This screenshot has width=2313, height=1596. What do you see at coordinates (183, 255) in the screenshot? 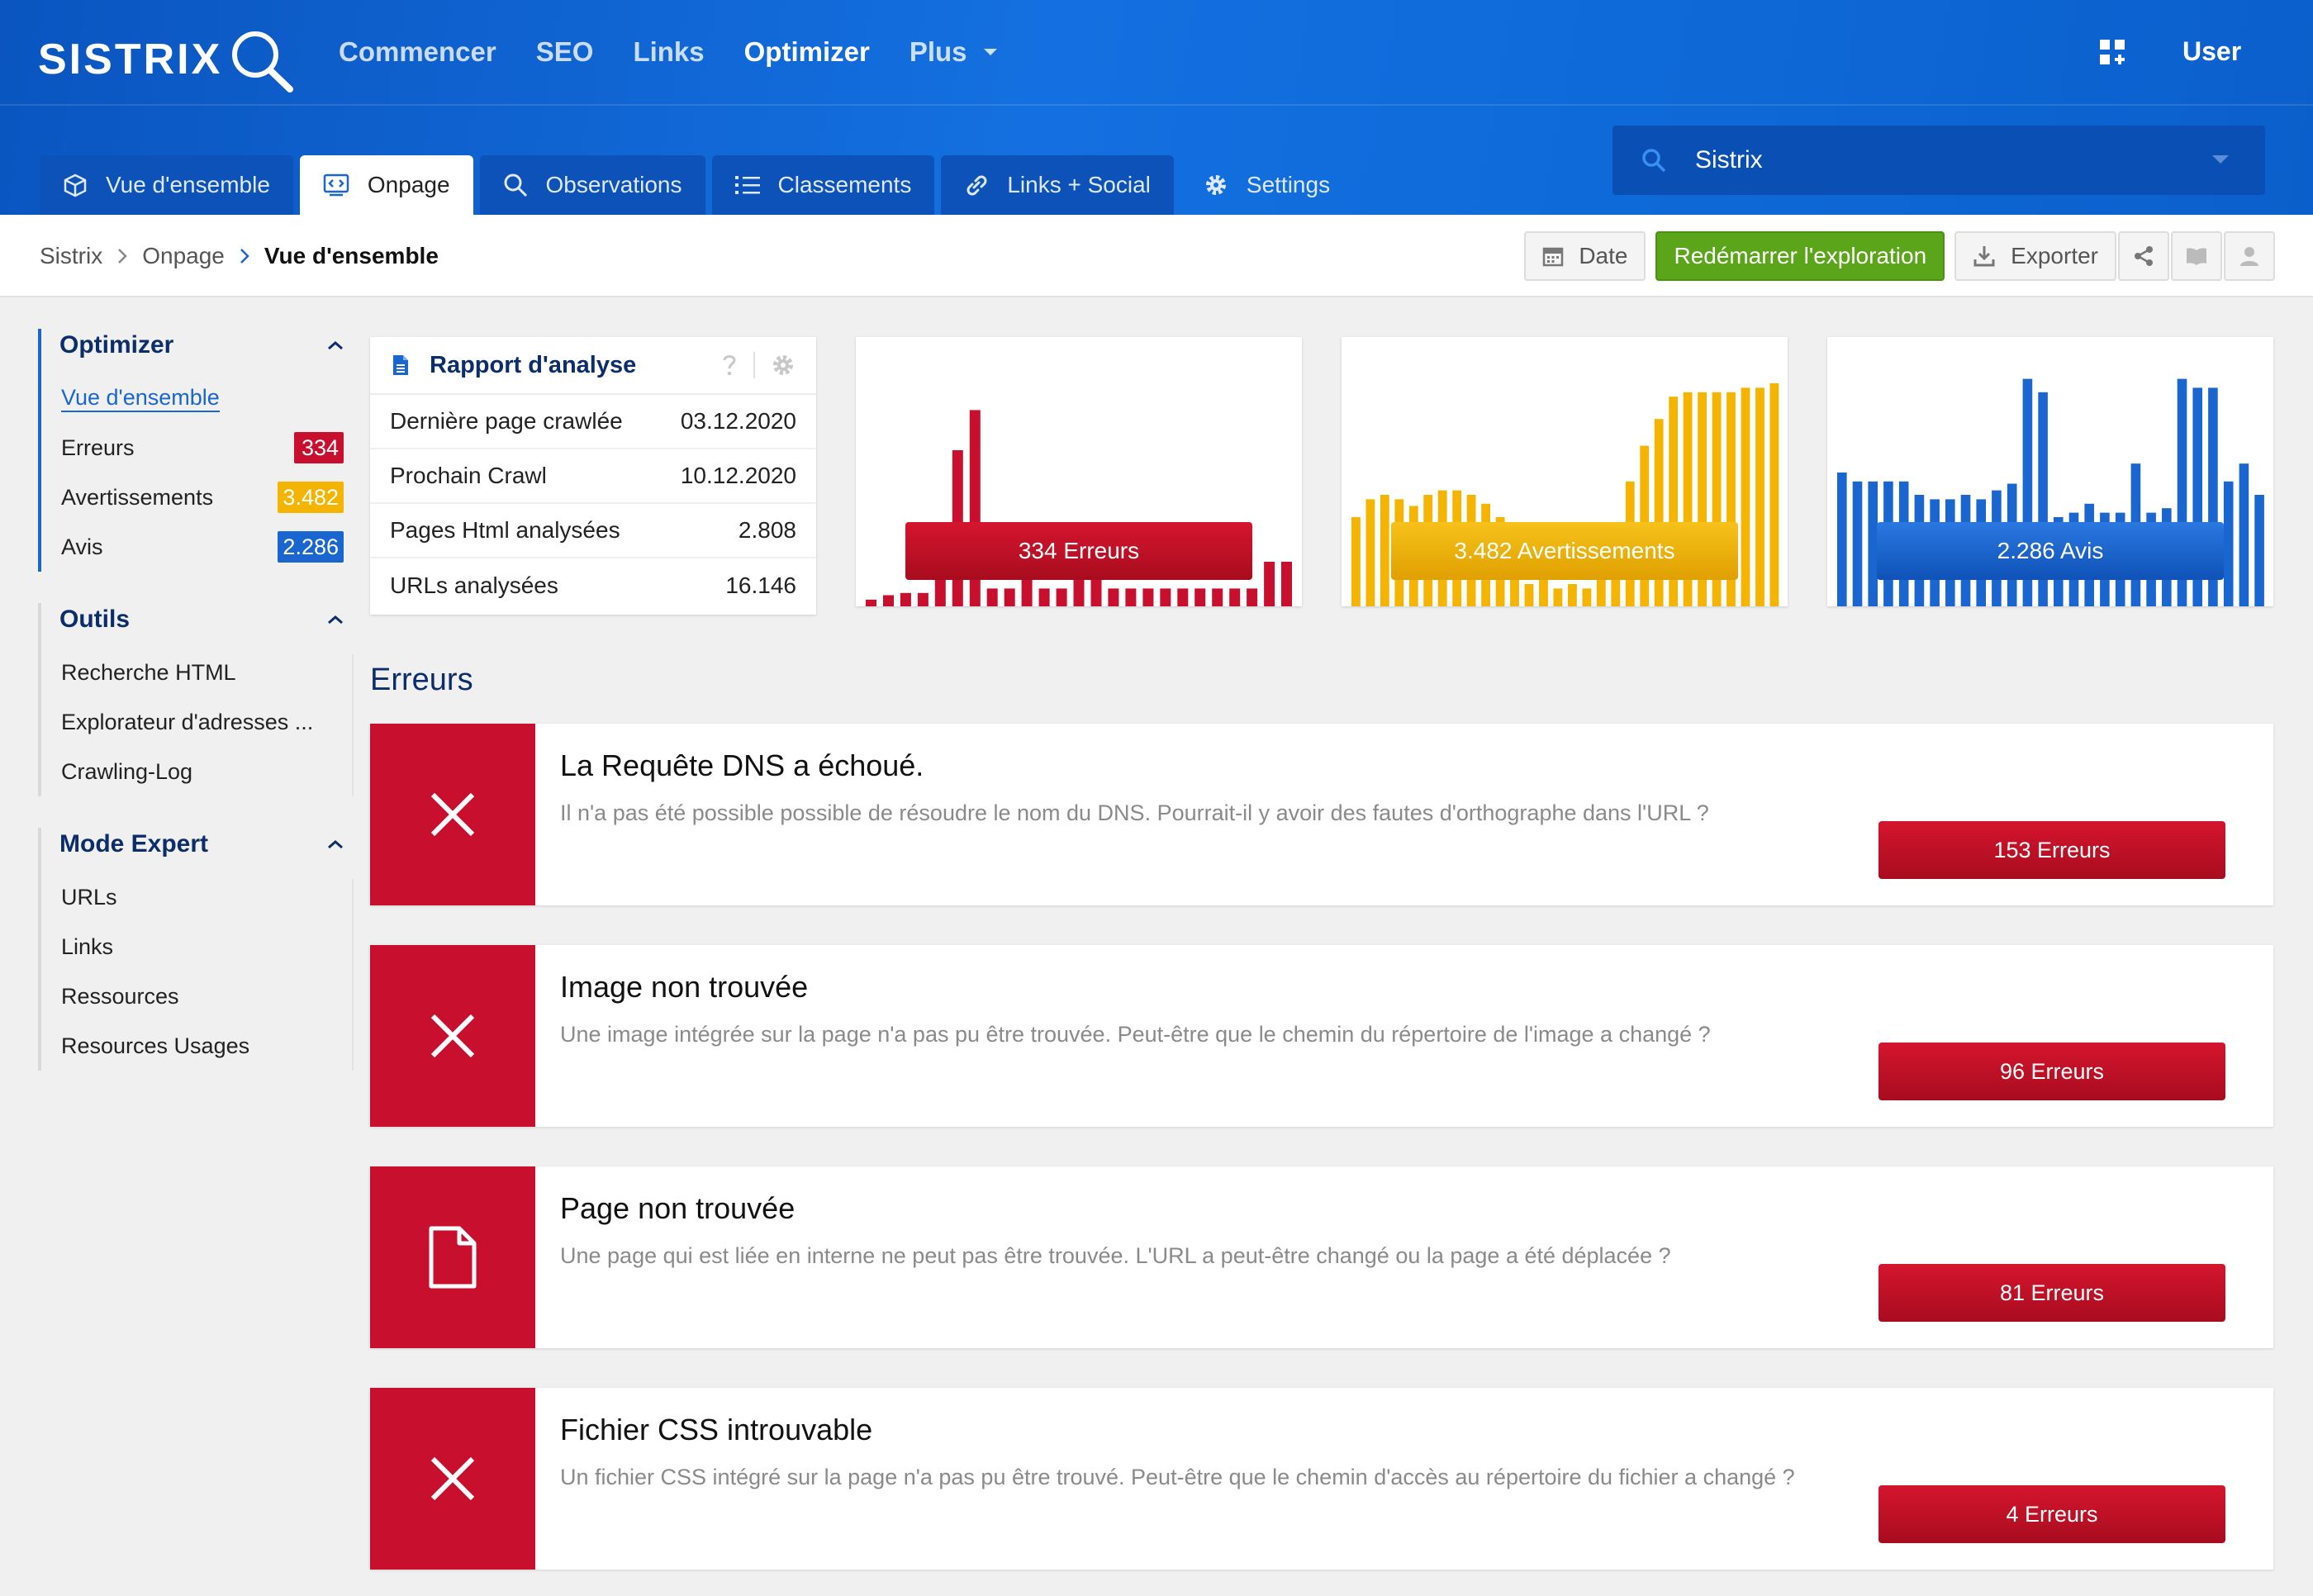
I see `breadcrumb-onpage: Onpage` at bounding box center [183, 255].